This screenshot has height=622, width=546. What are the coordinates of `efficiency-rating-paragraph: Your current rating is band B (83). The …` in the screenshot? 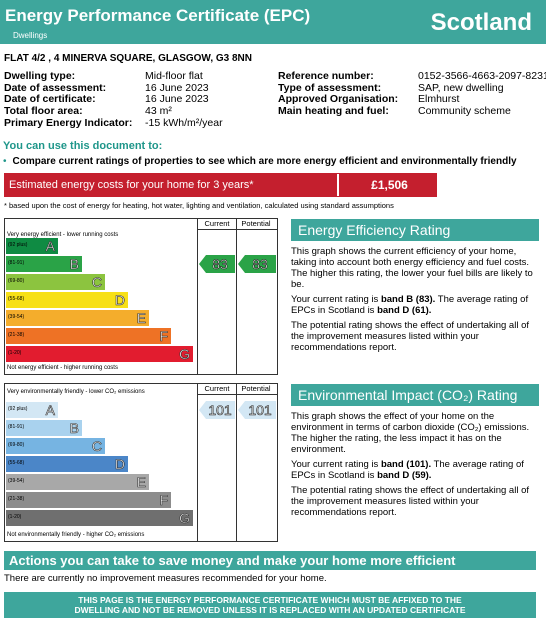 It's located at (413, 305).